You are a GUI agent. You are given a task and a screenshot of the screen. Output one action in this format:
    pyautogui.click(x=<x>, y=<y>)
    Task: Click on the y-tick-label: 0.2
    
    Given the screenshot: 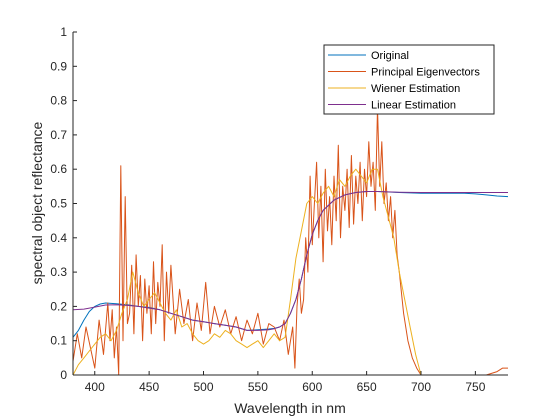 What is the action you would take?
    pyautogui.click(x=58, y=306)
    